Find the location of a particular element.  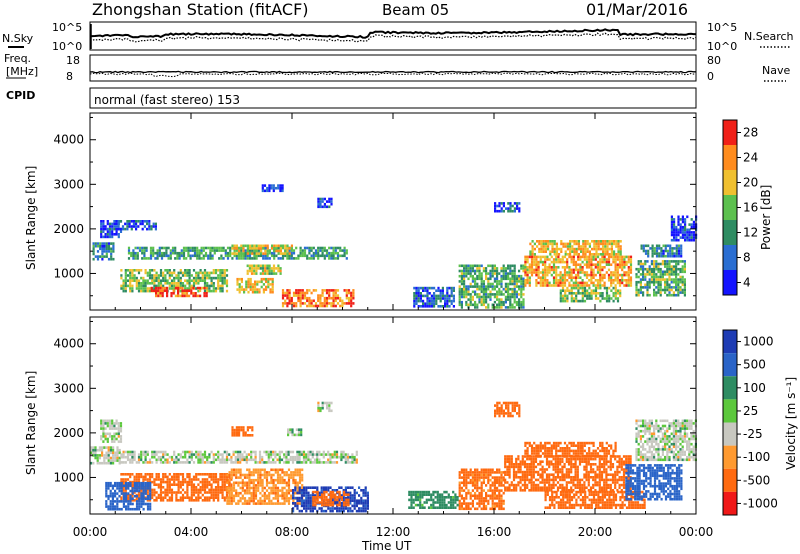

freq-panel-frame is located at coordinates (393, 68).